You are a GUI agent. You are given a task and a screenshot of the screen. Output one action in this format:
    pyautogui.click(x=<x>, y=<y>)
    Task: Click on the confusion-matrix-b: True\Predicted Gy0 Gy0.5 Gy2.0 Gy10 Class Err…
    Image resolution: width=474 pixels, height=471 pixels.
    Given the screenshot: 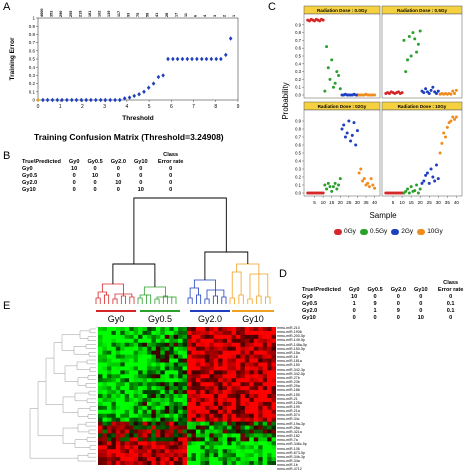 What is the action you would take?
    pyautogui.click(x=106, y=173)
    